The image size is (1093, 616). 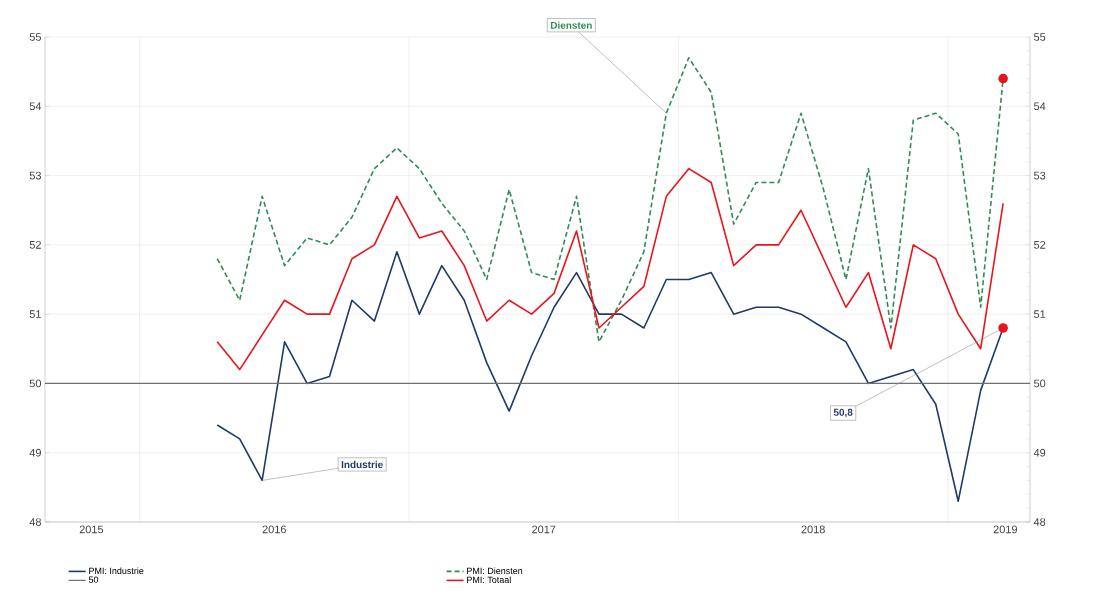 I want to click on y-tick-label: 54, so click(x=1039, y=106).